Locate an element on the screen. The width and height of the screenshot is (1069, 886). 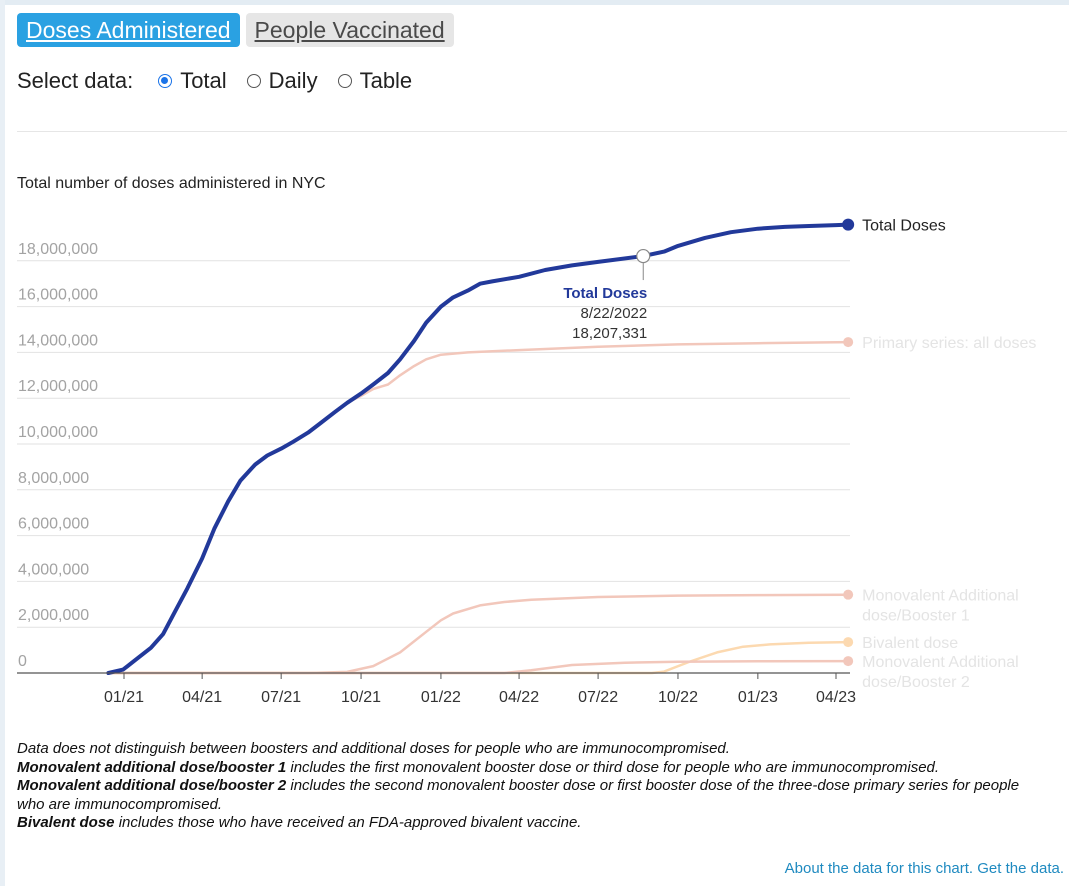
series-end-label-line: dose/Booster 1 is located at coordinates (916, 616).